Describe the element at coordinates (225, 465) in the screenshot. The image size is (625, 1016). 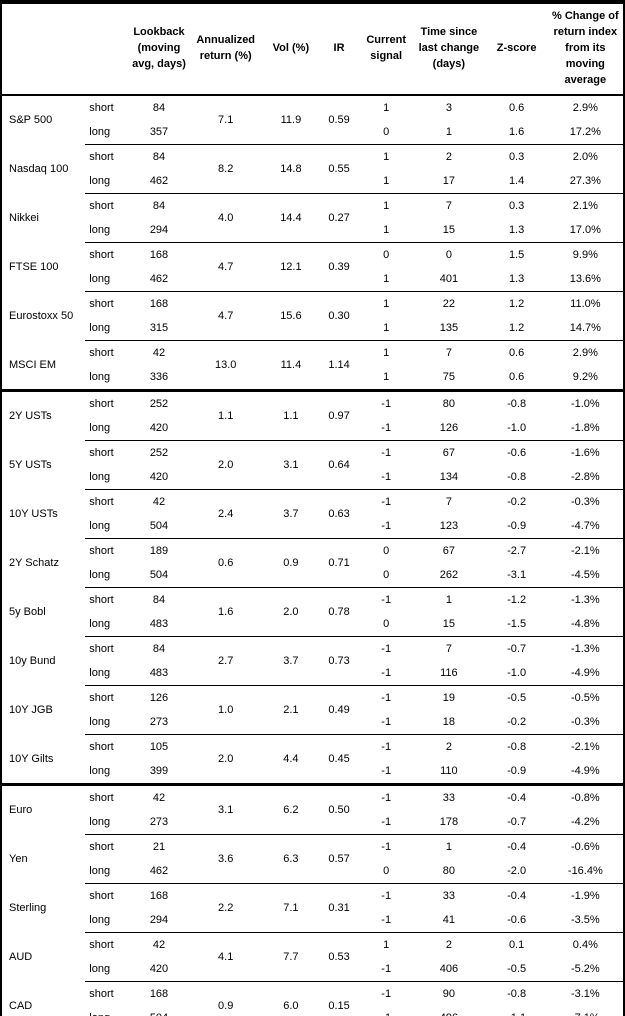
I see `annualized-return-value: 2.0` at that location.